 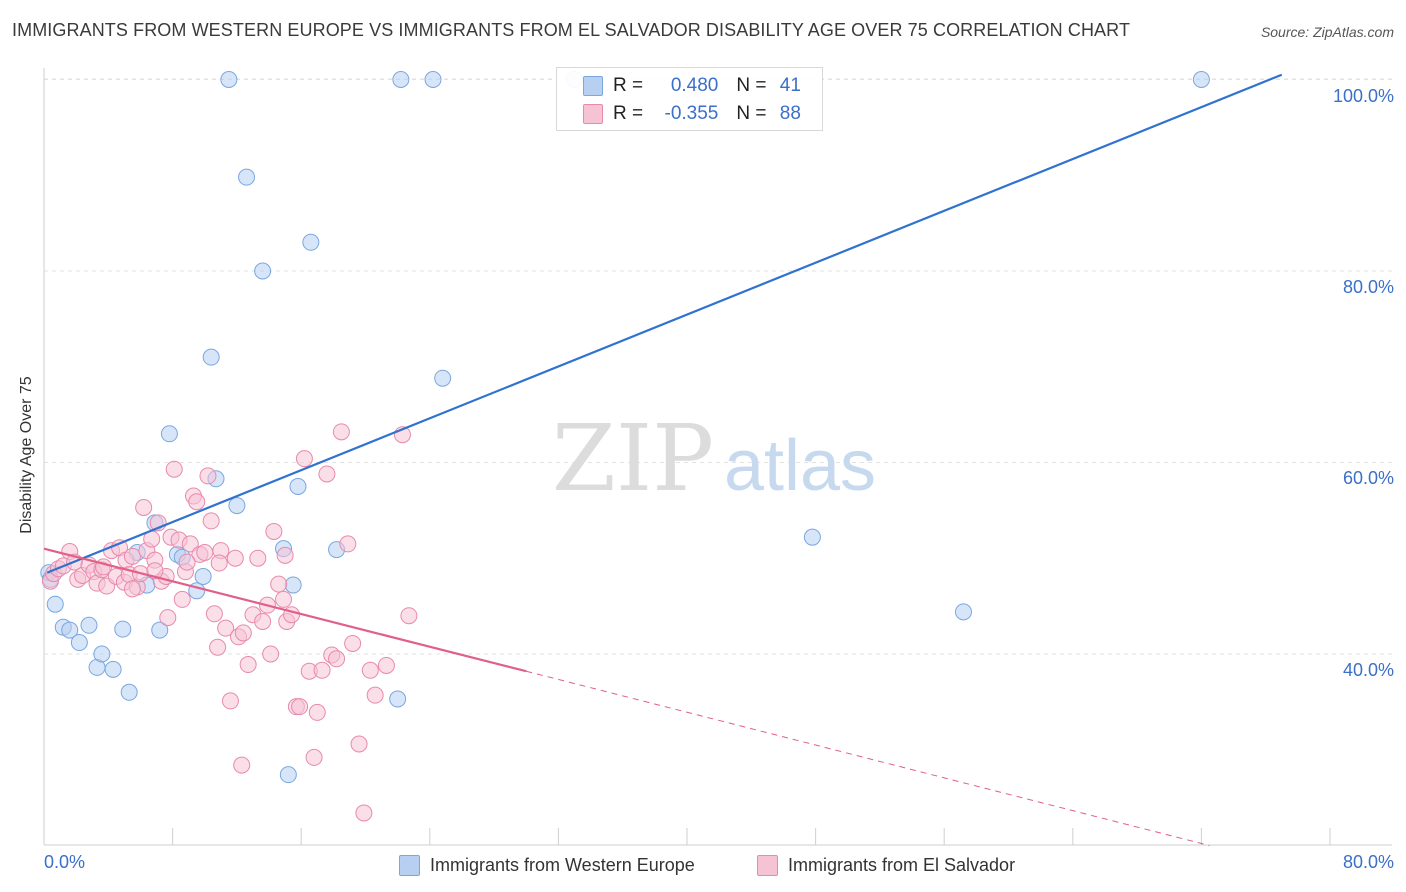 What do you see at coordinates (593, 86) in the screenshot?
I see `legend-swatch-western-europe` at bounding box center [593, 86].